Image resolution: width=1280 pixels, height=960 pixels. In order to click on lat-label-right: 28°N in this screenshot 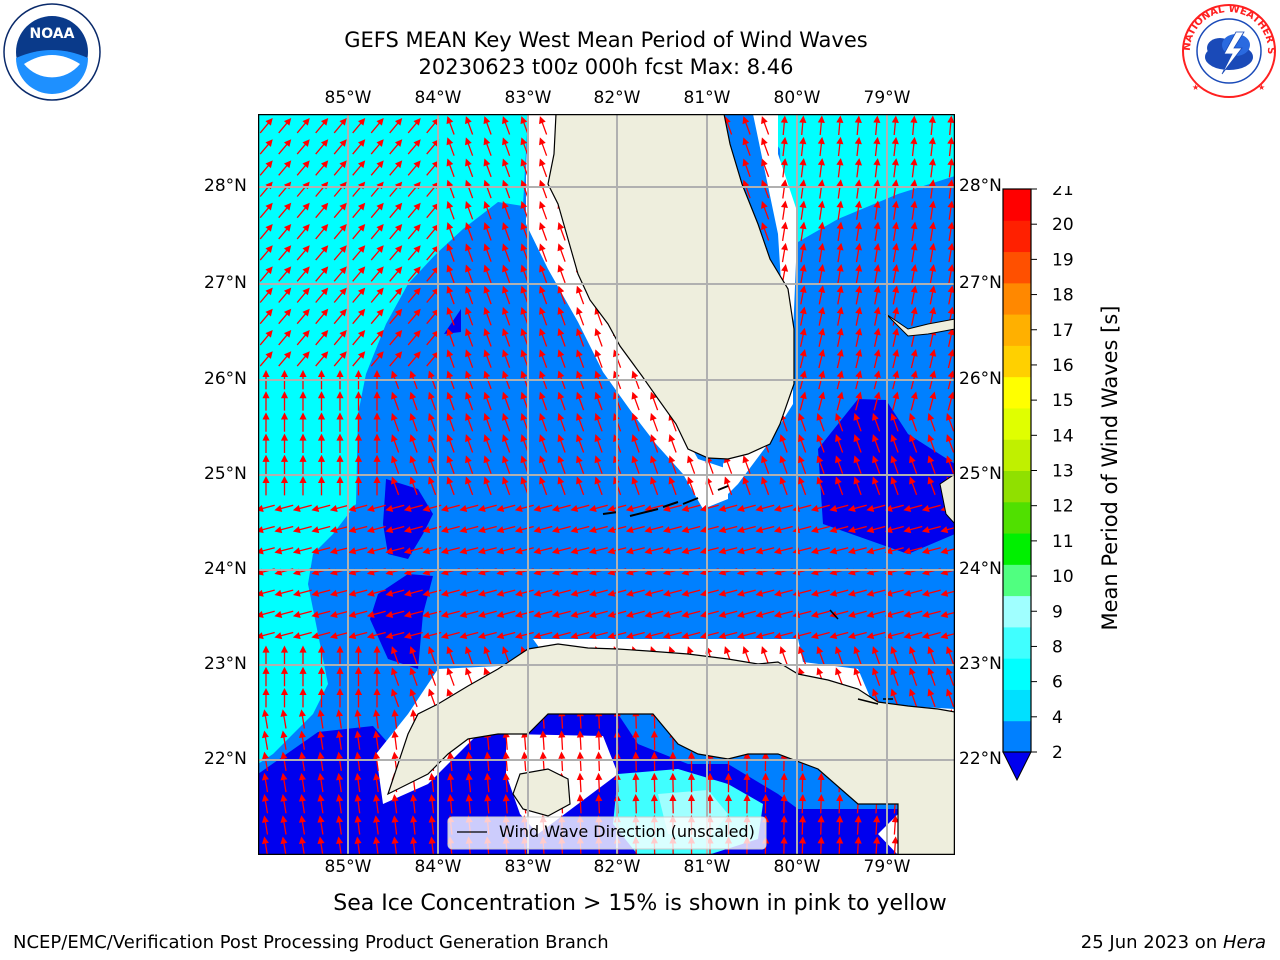, I will do `click(980, 186)`.